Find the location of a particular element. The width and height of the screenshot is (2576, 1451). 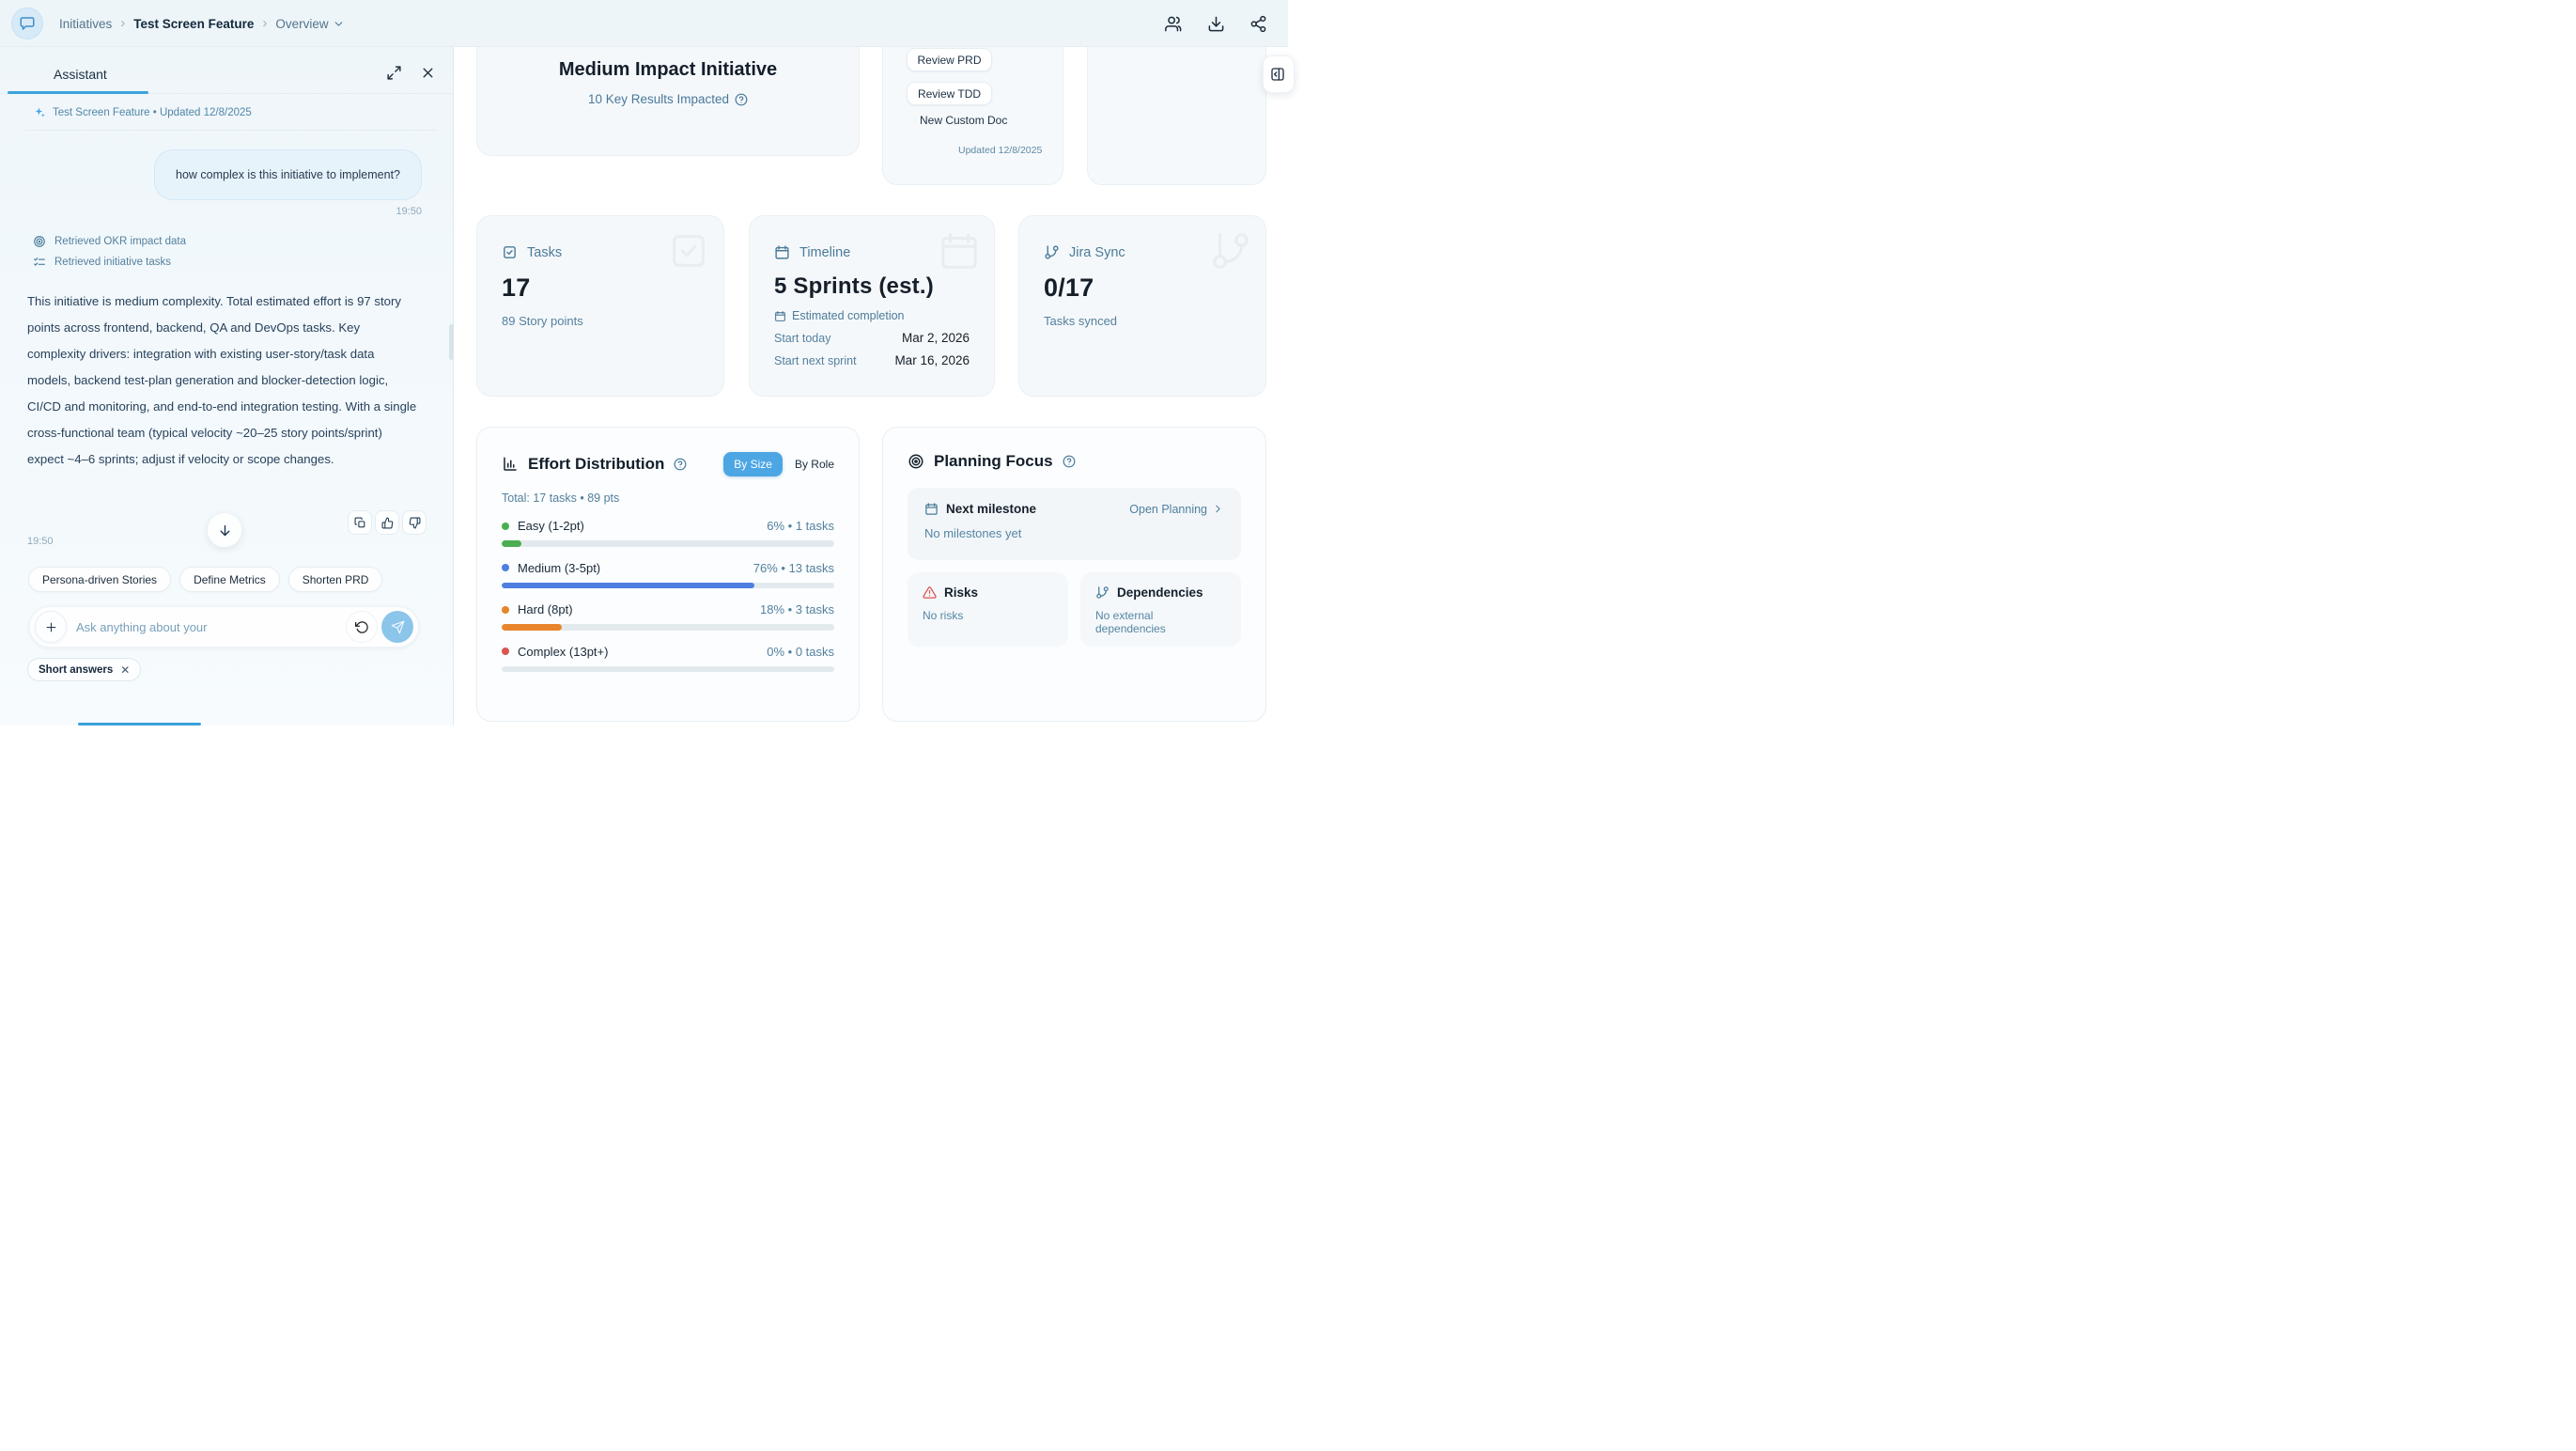

undo-icon is located at coordinates (362, 627).